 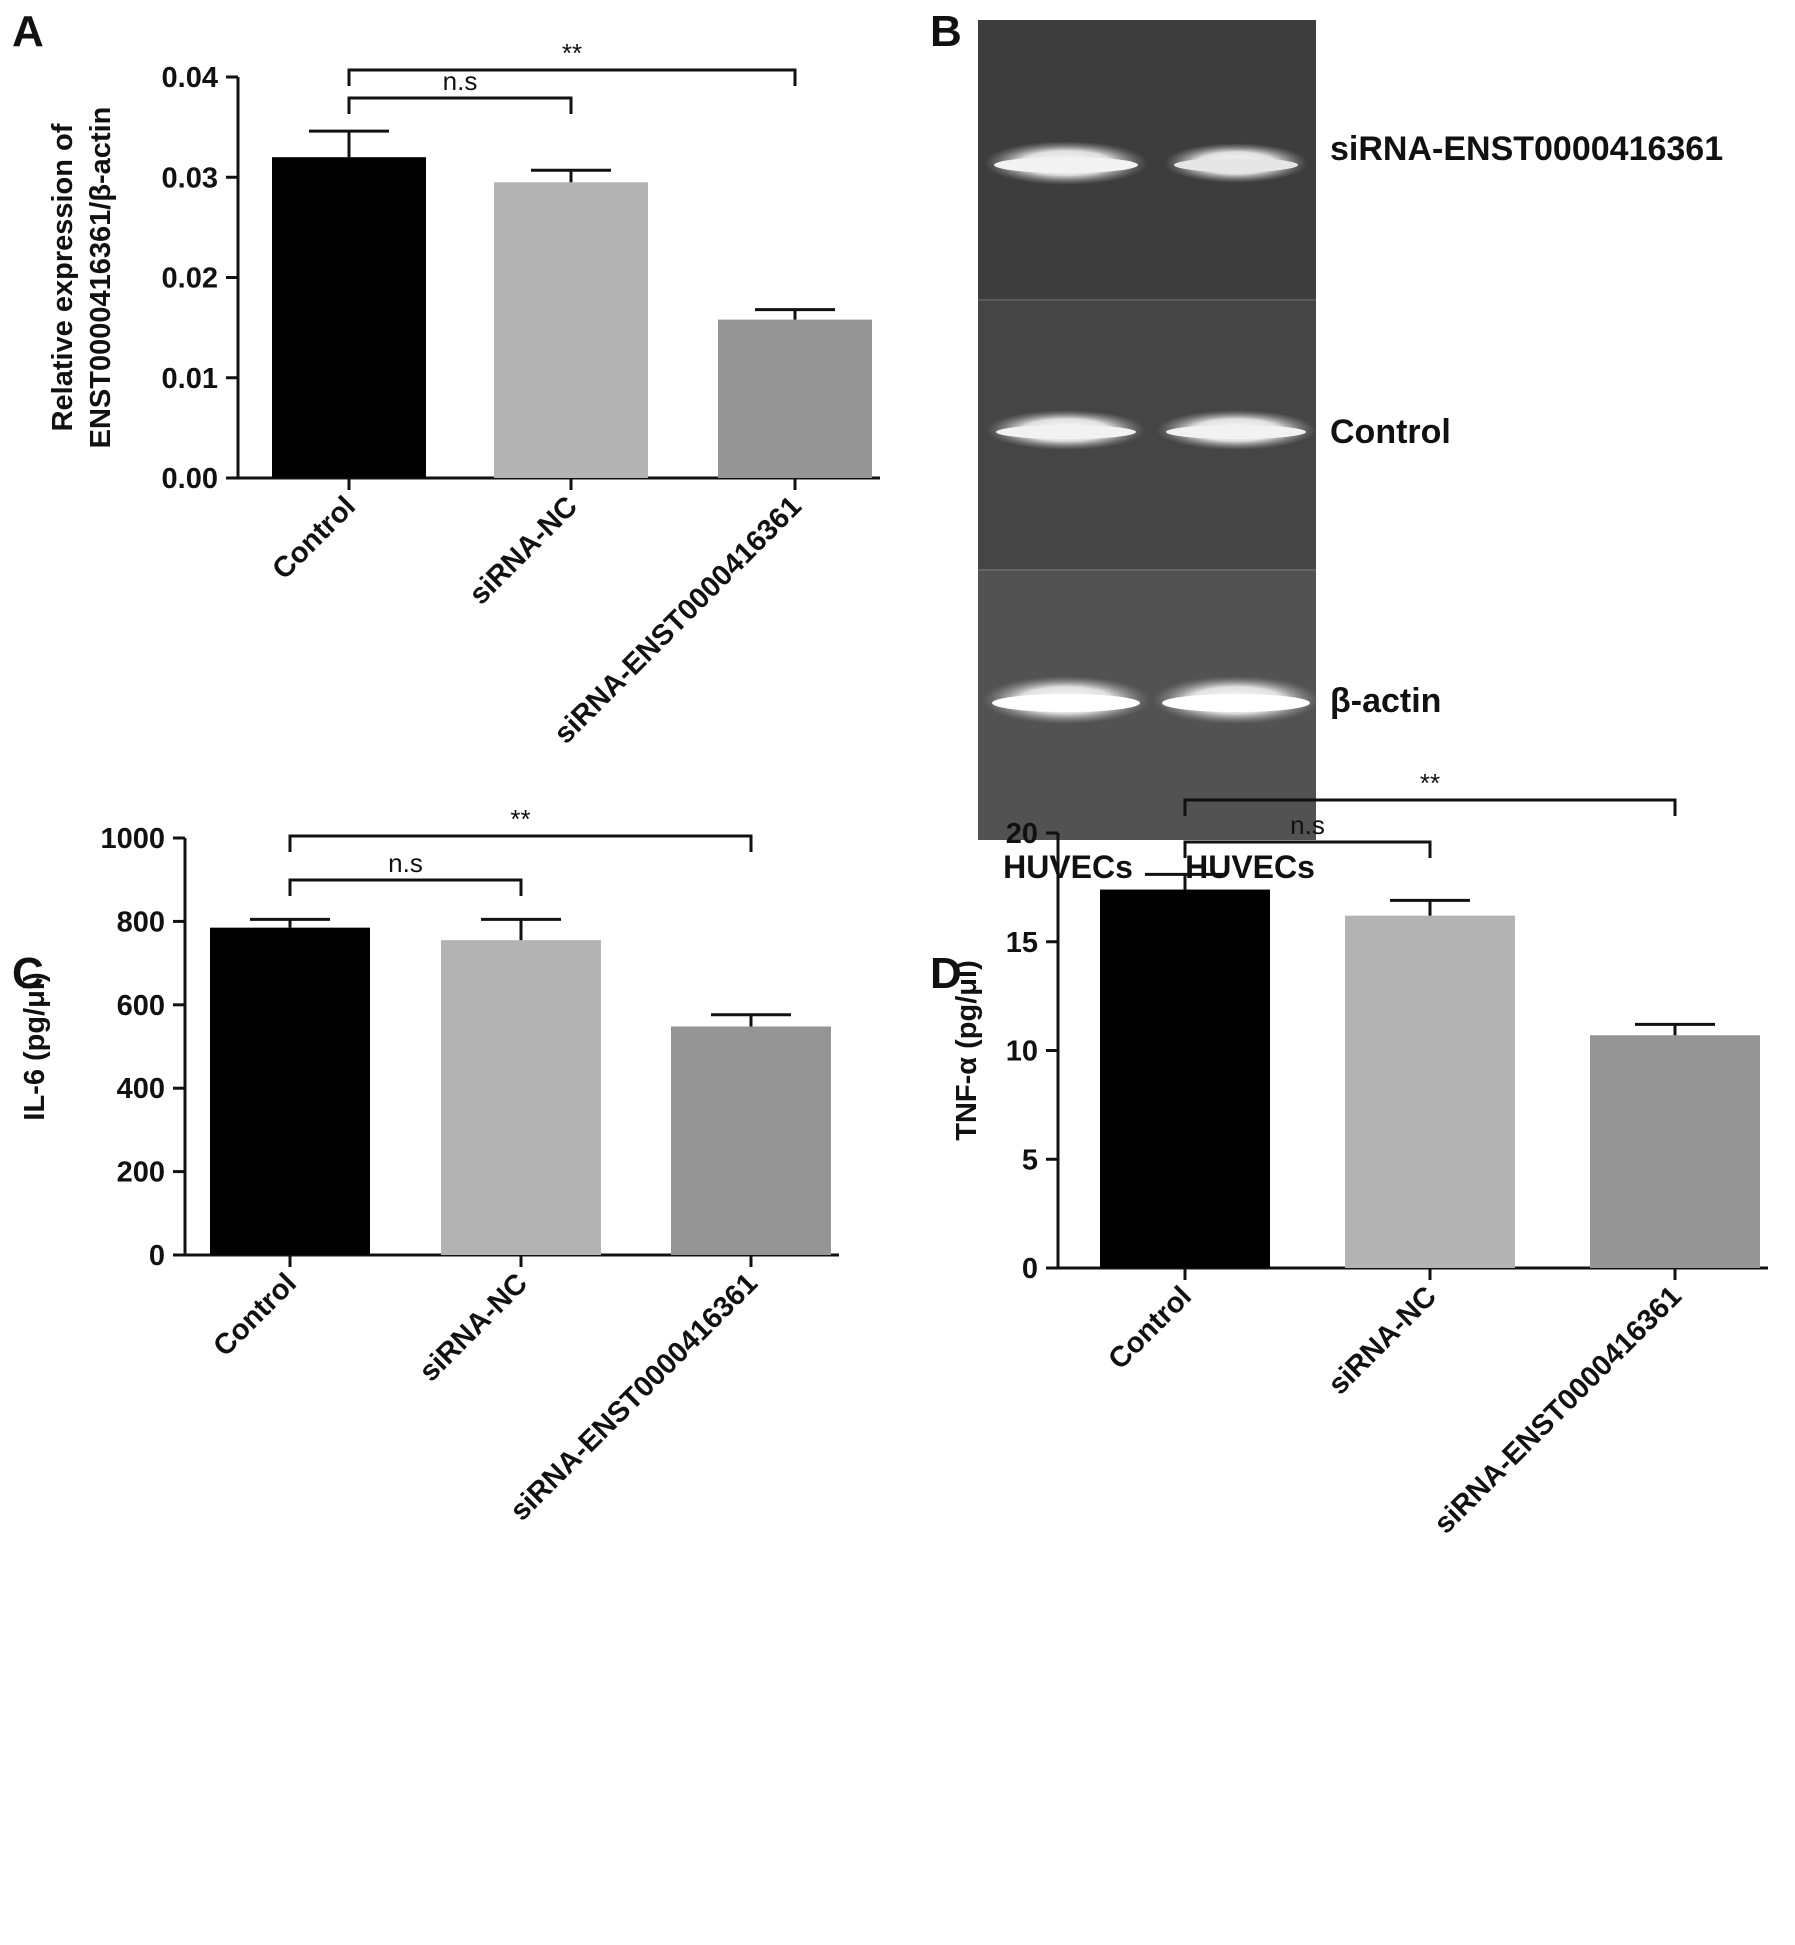 What do you see at coordinates (1030, 1160) in the screenshot?
I see `y-tick-label: 5` at bounding box center [1030, 1160].